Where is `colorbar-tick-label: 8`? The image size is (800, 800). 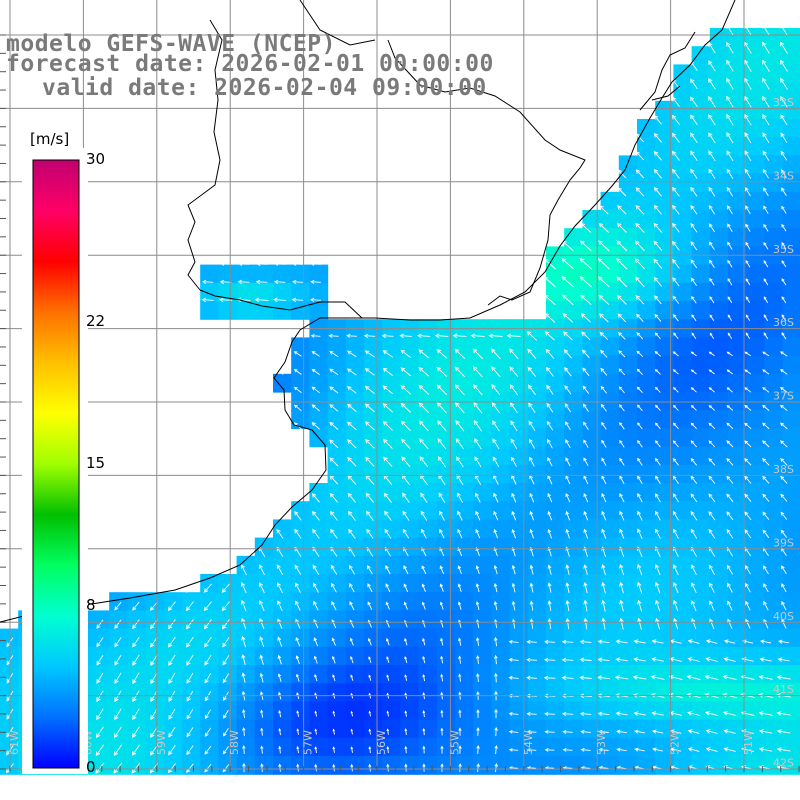
colorbar-tick-label: 8 is located at coordinates (91, 604).